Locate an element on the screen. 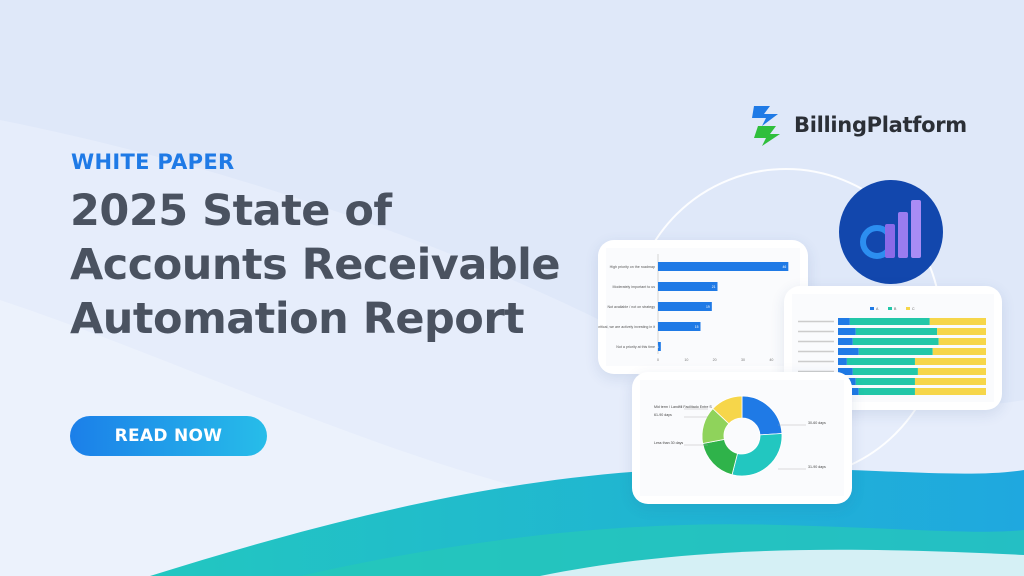 Image resolution: width=1024 pixels, height=576 pixels. donut-label: 61-90 days is located at coordinates (663, 415).